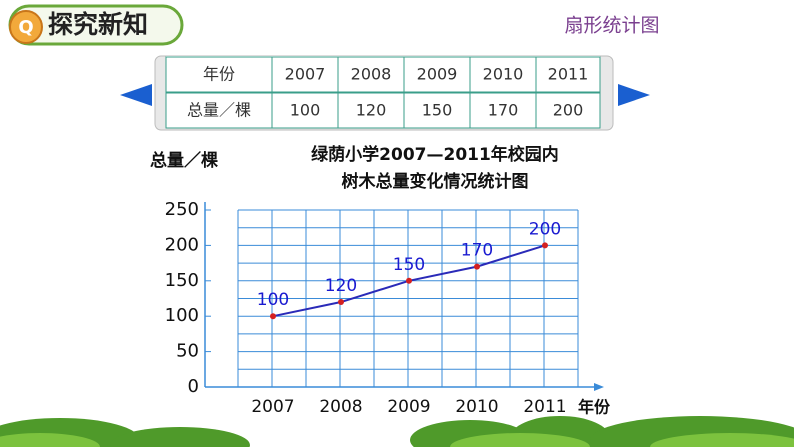  What do you see at coordinates (219, 74) in the screenshot?
I see `table-cell: 年份` at bounding box center [219, 74].